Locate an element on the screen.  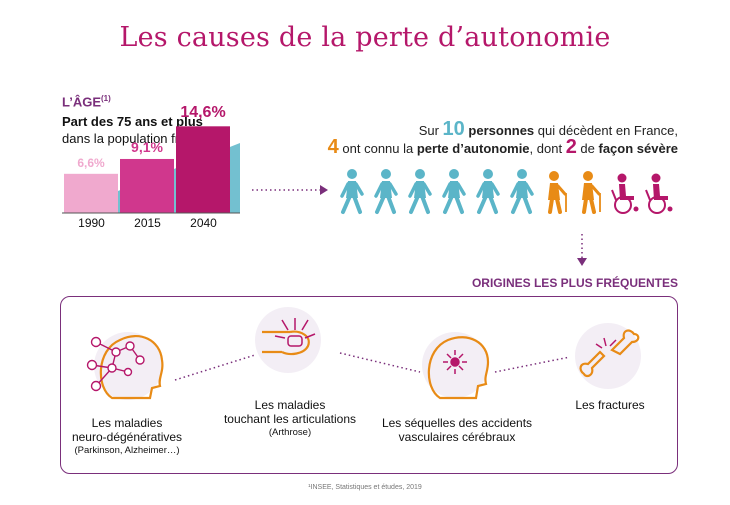
brain-network-icon is located at coordinates (125, 366).